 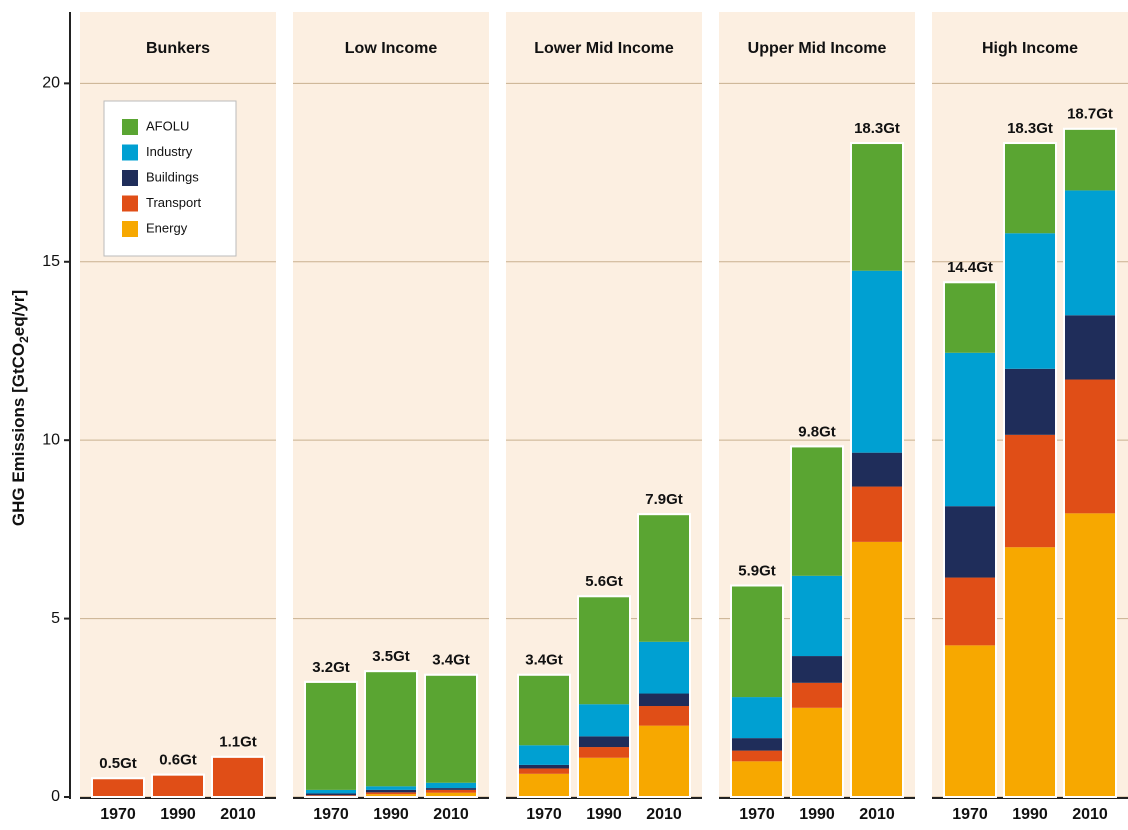 I want to click on y-axis-label: GHG Emissions [GtCO2eq/yr], so click(x=20, y=408).